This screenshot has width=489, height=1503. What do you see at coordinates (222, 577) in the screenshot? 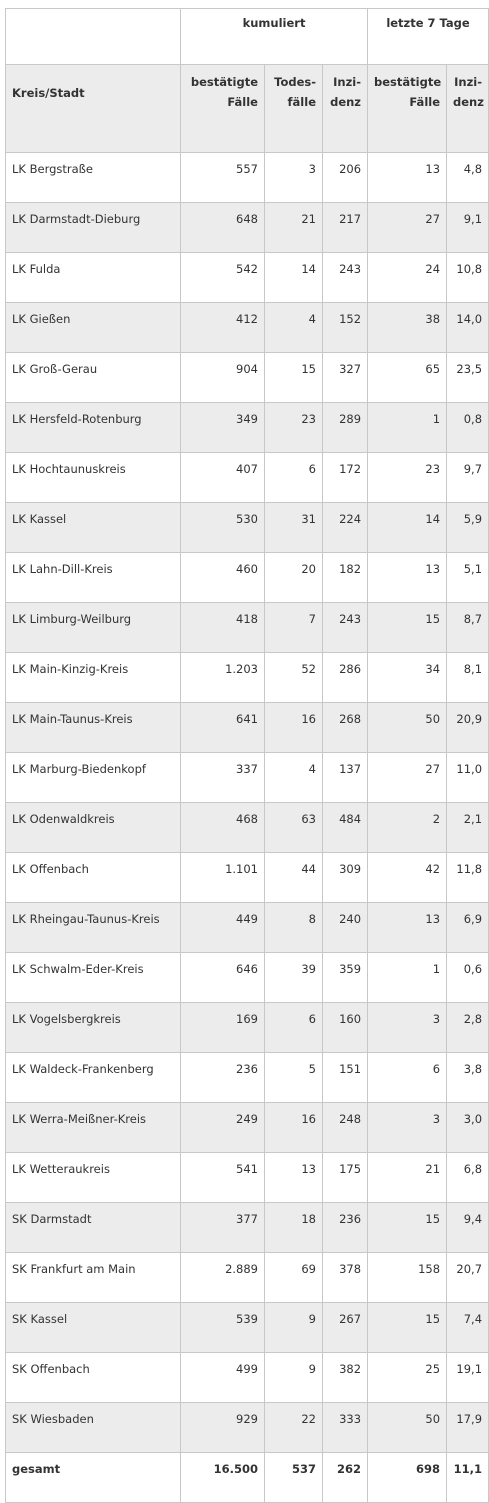
I see `cases-cell: 460` at bounding box center [222, 577].